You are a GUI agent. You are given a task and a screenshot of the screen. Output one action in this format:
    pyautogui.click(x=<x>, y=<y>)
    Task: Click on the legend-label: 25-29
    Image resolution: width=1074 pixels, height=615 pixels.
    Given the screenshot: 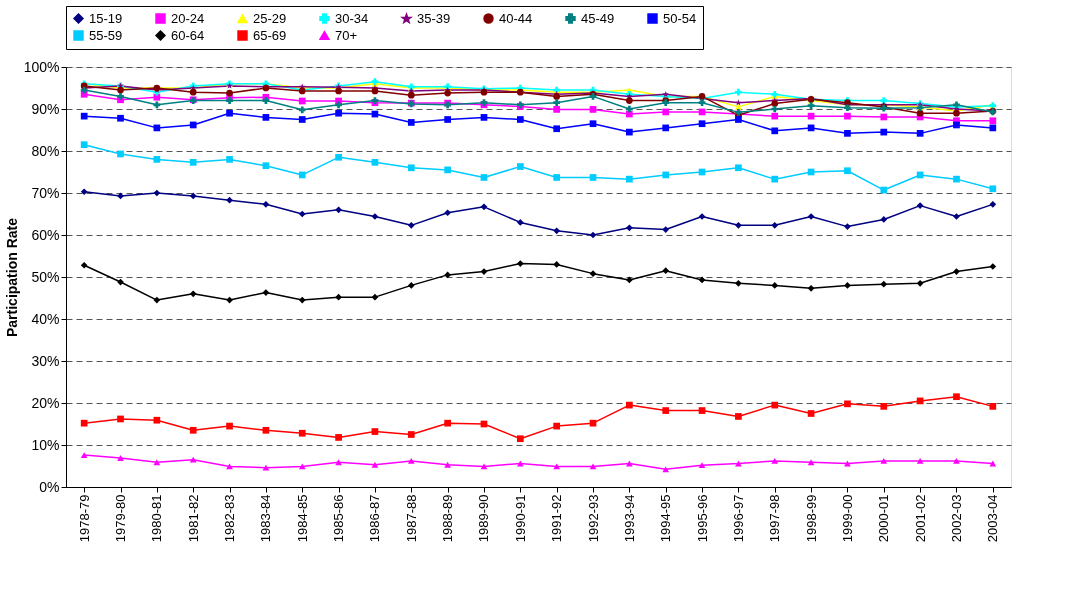 What is the action you would take?
    pyautogui.click(x=270, y=18)
    